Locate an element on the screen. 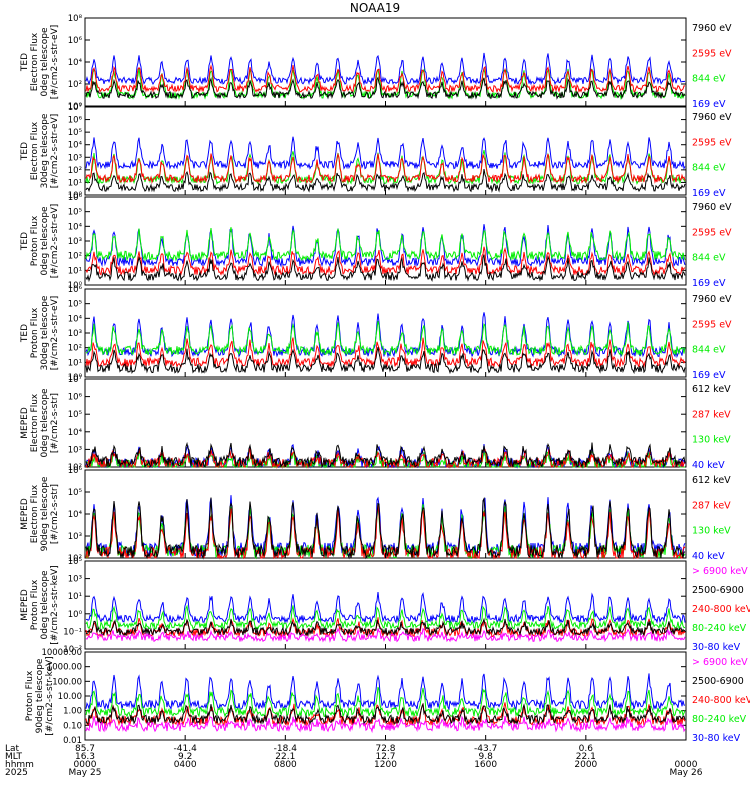 The width and height of the screenshot is (750, 804). y-axis-label: [#/cm2-s-str-keV] is located at coordinates (55, 604).